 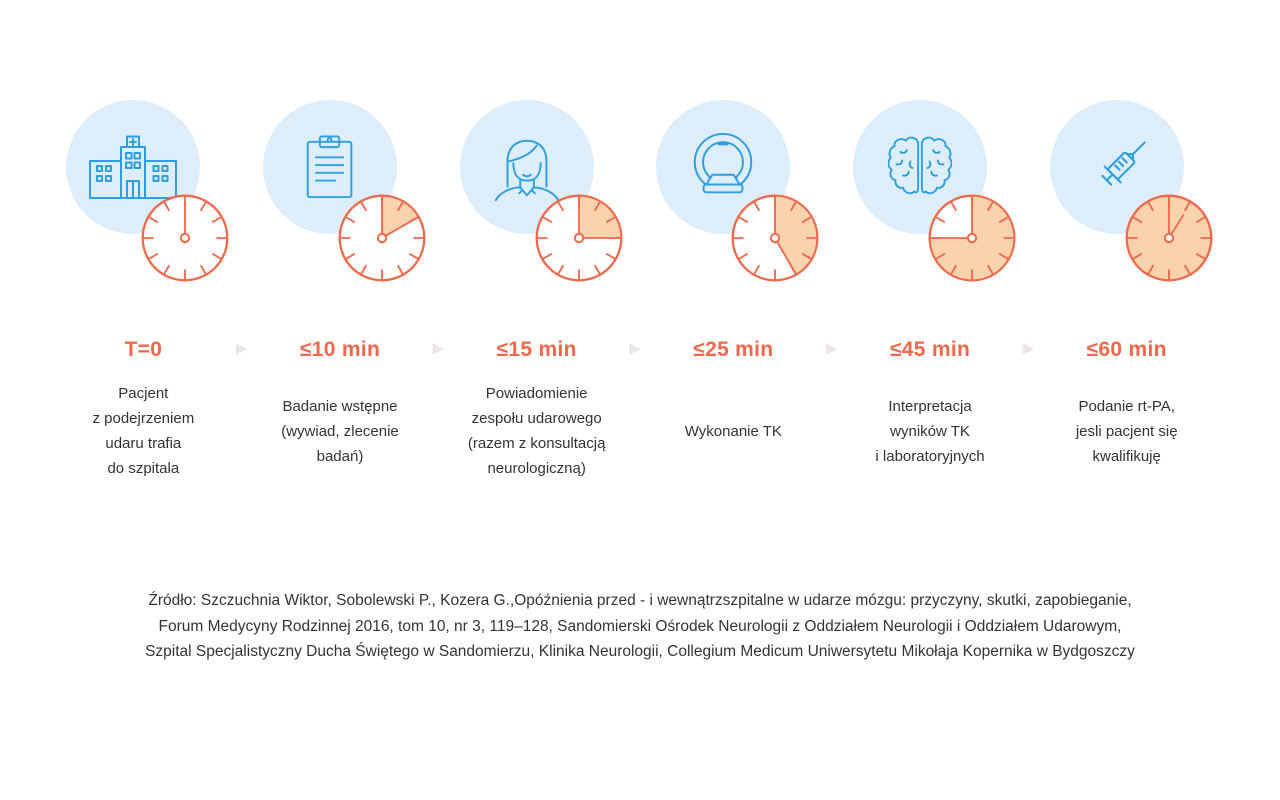 What do you see at coordinates (920, 165) in the screenshot?
I see `brain-icon` at bounding box center [920, 165].